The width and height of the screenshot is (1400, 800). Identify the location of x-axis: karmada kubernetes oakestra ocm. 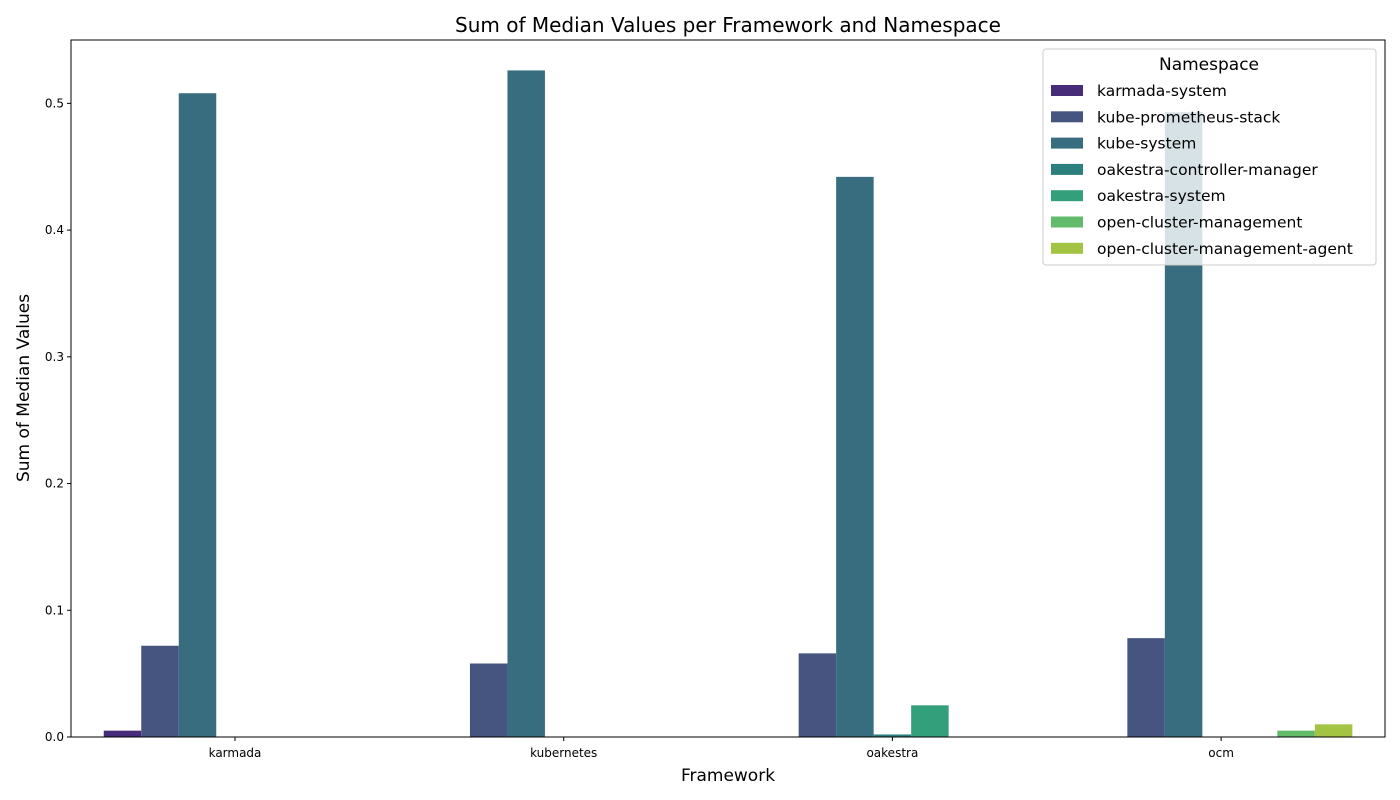
(721, 748).